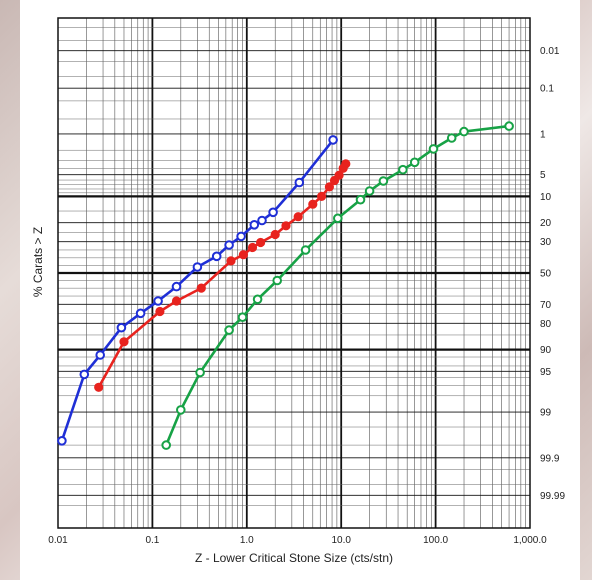 The height and width of the screenshot is (580, 592). What do you see at coordinates (297, 540) in the screenshot?
I see `x-ticks: 0.01 0.1 1.0 10.0 100.0 1,000.0` at bounding box center [297, 540].